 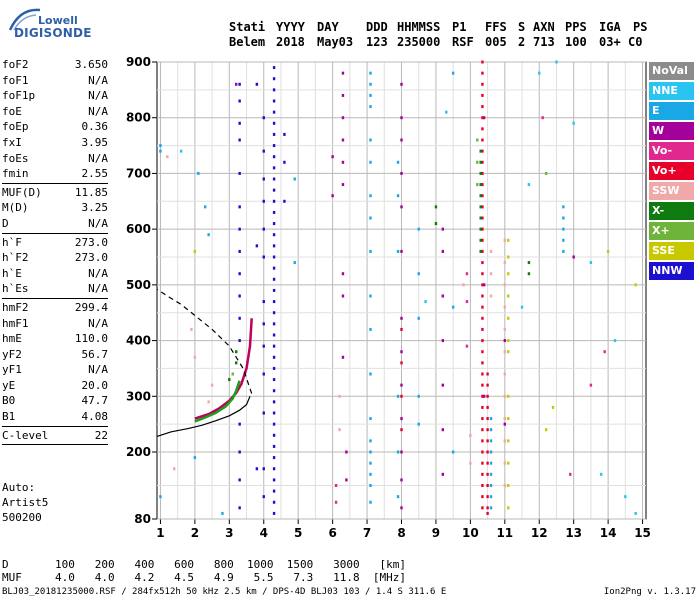 I want to click on param-name: foF1p, so click(x=19, y=96).